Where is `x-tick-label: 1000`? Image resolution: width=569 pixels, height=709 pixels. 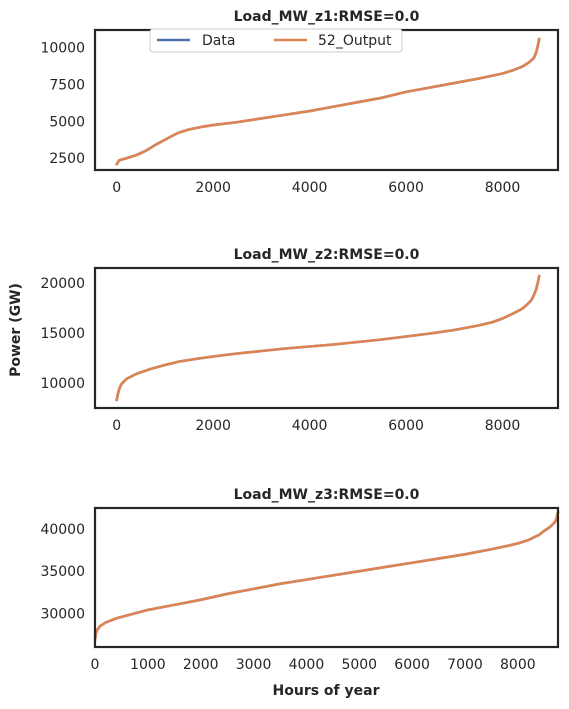 x-tick-label: 1000 is located at coordinates (148, 665).